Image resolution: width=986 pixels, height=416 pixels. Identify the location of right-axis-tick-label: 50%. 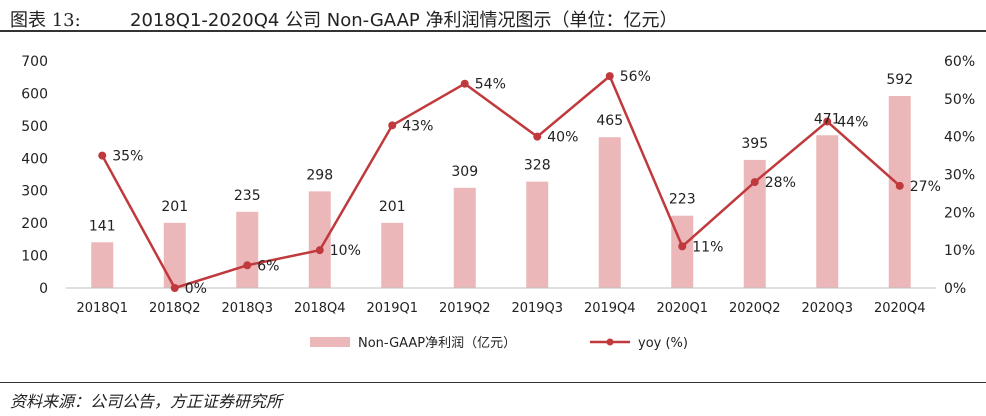
(959, 100).